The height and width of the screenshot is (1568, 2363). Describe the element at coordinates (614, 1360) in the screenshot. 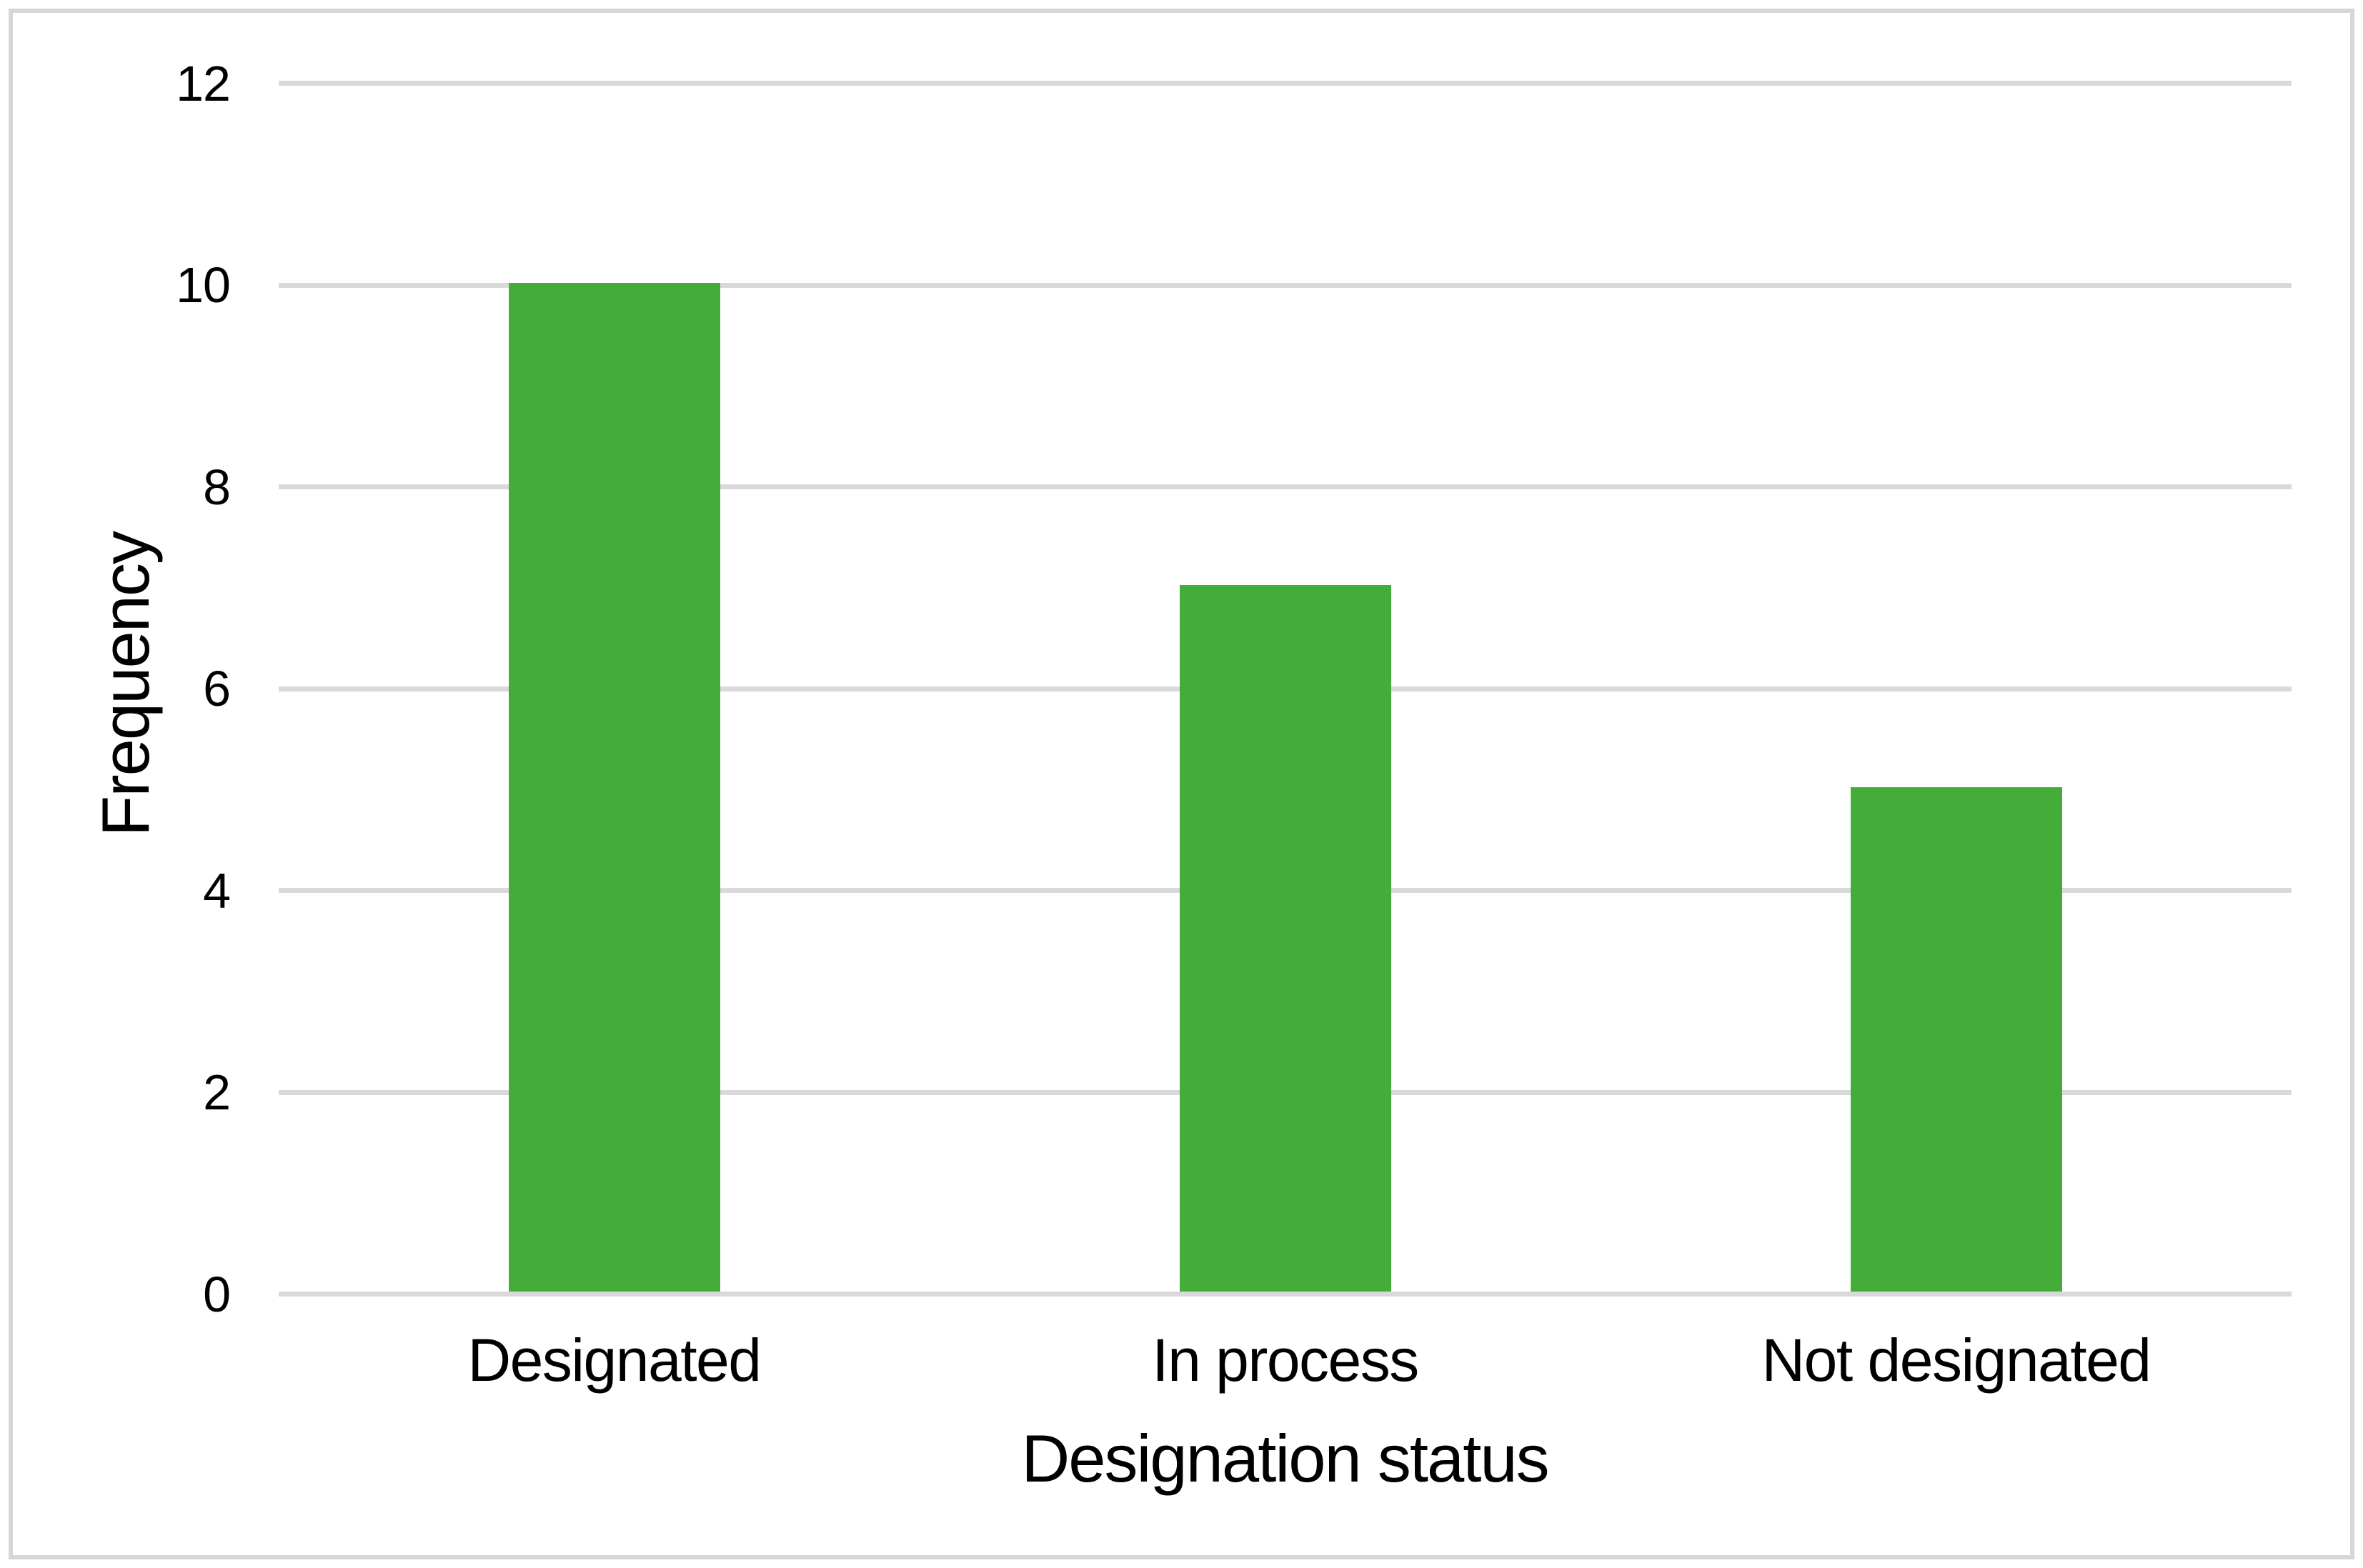

I see `x-axis-category-label-designated: Designated` at that location.